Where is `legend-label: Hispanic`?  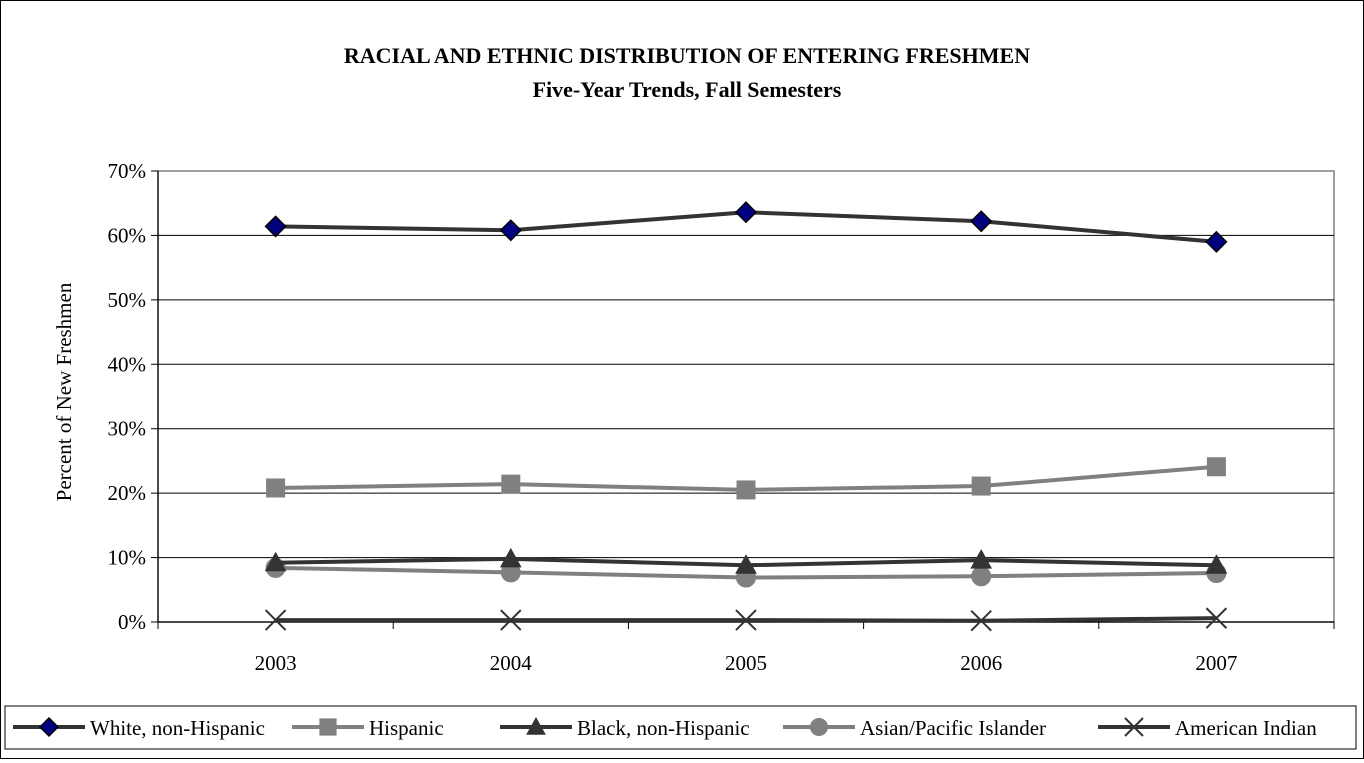 legend-label: Hispanic is located at coordinates (406, 728).